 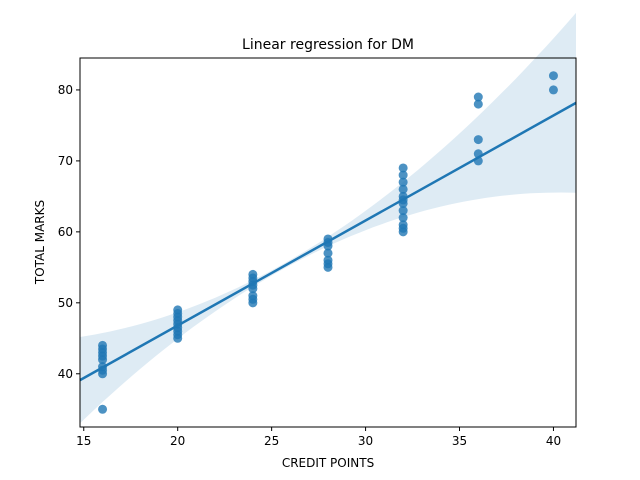 What do you see at coordinates (271, 441) in the screenshot?
I see `x-tick-label: 25` at bounding box center [271, 441].